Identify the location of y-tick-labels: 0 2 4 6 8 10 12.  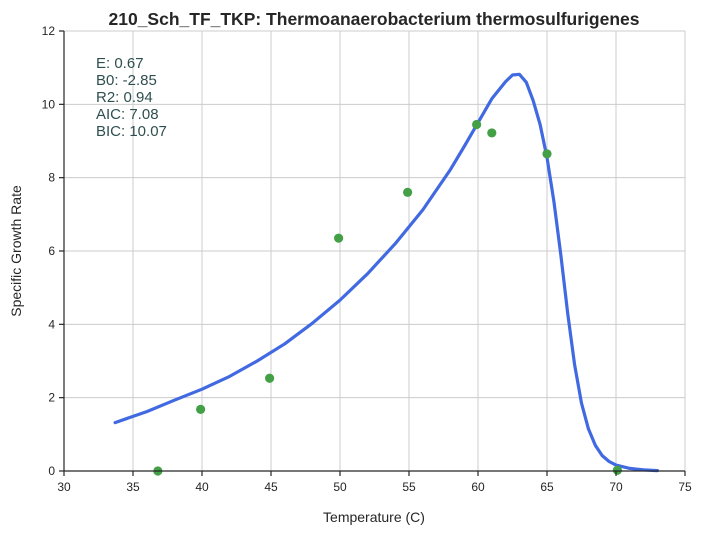
(53, 251).